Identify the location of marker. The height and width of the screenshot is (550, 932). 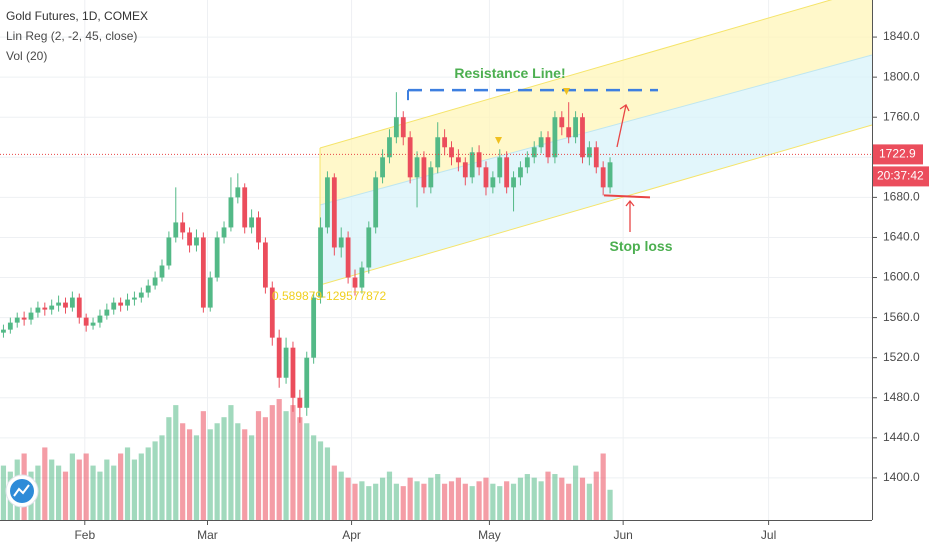
(498, 140).